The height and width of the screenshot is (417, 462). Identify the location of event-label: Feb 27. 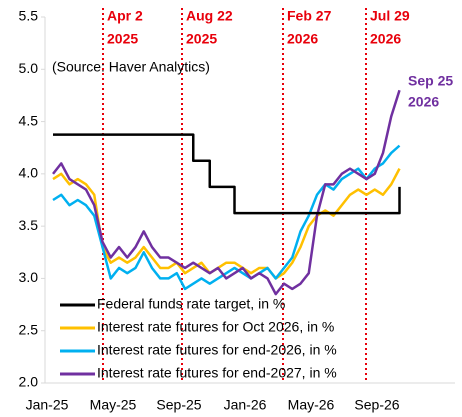
(309, 16).